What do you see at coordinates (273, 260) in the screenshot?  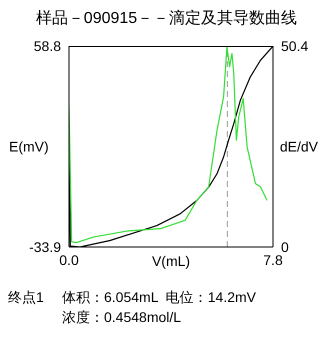 I see `x-tick-label: 7.8` at bounding box center [273, 260].